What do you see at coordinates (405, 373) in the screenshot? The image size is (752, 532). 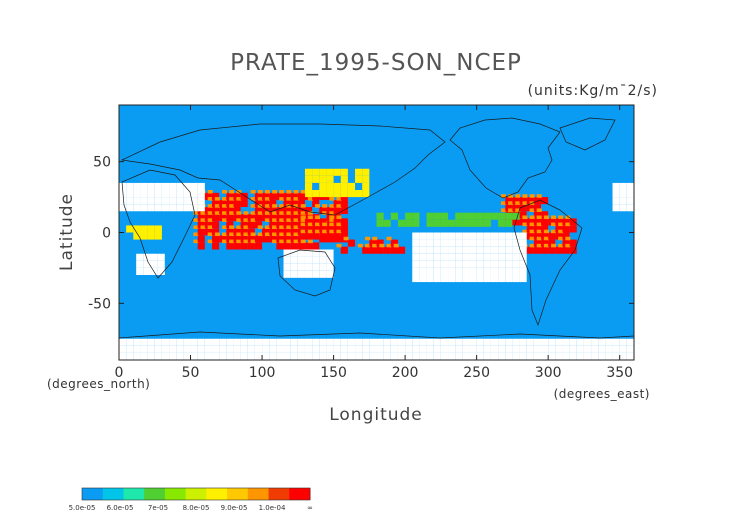 I see `x-tick-label: 200` at bounding box center [405, 373].